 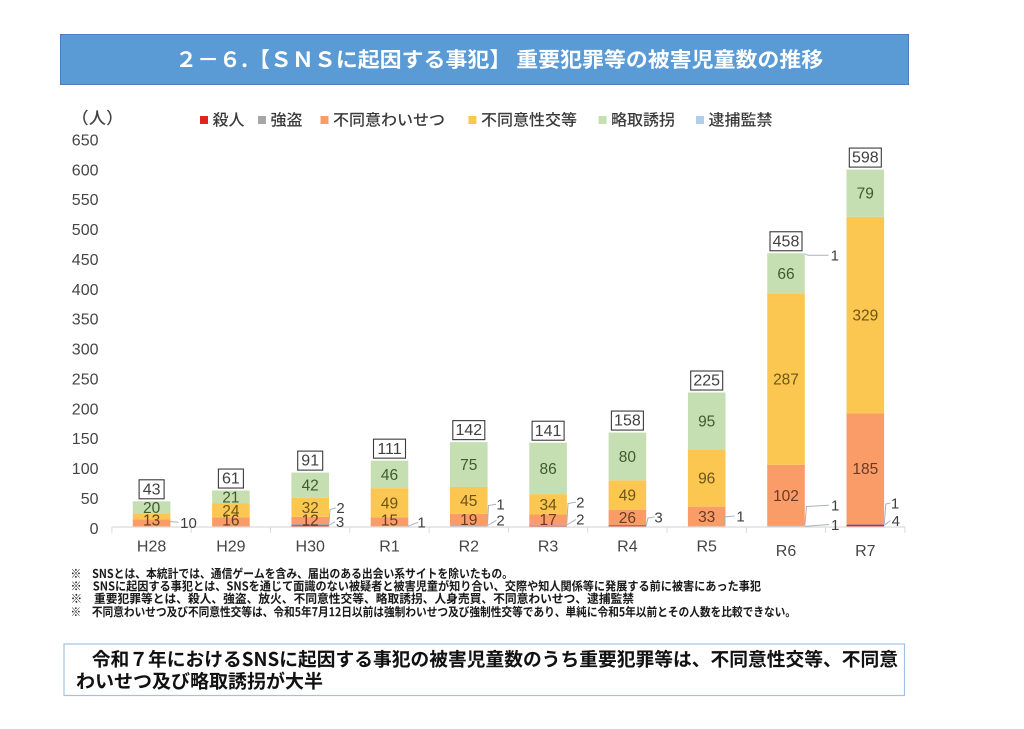 What do you see at coordinates (85, 320) in the screenshot?
I see `svg-text: 350` at bounding box center [85, 320].